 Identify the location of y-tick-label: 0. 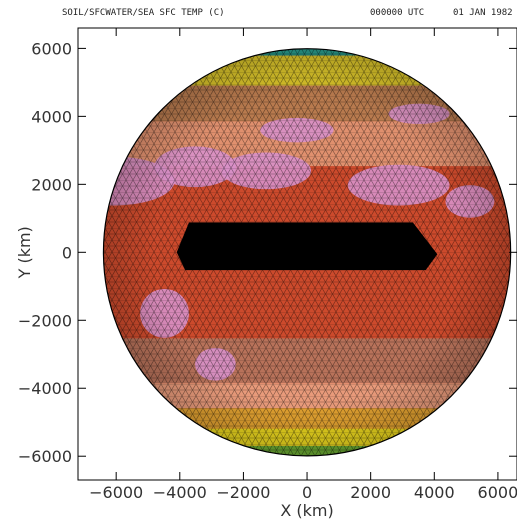
(67, 252).